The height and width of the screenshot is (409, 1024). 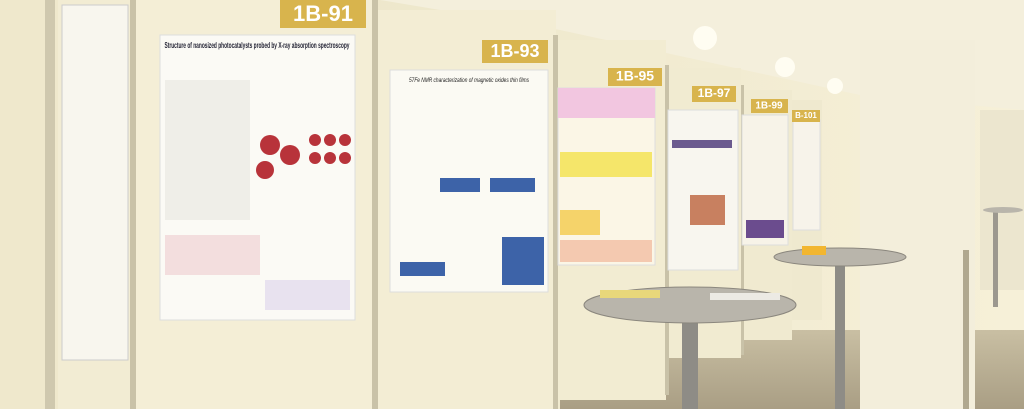 What do you see at coordinates (207, 150) in the screenshot?
I see `poster-text-block` at bounding box center [207, 150].